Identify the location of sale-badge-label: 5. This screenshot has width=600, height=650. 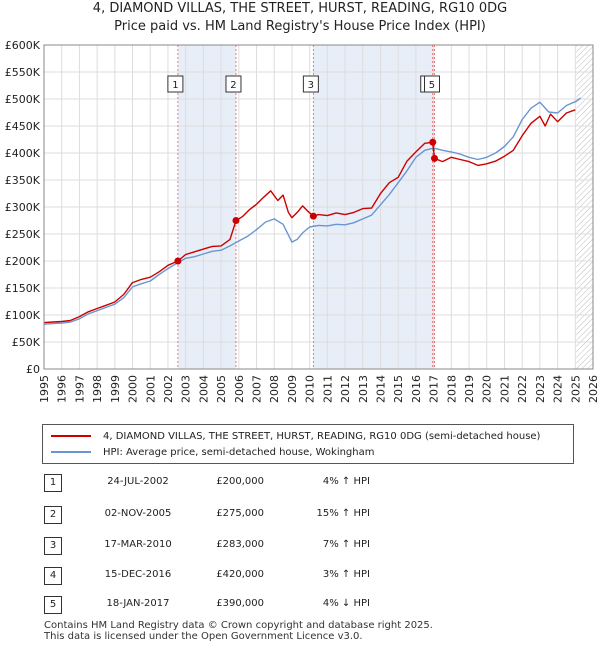
(432, 85).